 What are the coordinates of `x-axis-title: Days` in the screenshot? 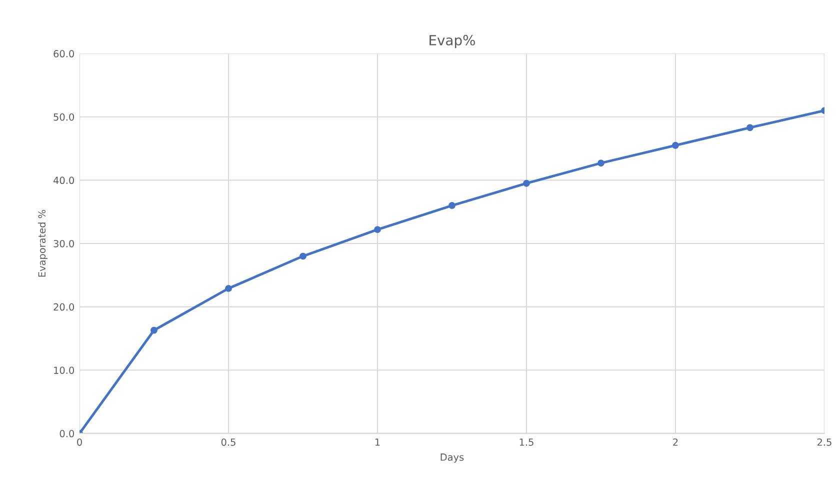 It's located at (452, 458).